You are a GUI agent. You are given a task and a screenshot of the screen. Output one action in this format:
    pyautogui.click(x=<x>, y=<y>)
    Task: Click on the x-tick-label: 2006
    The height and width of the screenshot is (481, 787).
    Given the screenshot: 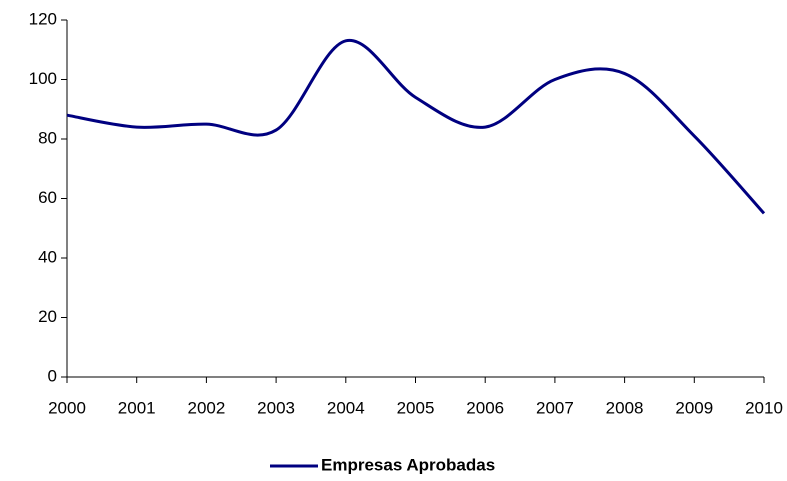 What is the action you would take?
    pyautogui.click(x=485, y=407)
    